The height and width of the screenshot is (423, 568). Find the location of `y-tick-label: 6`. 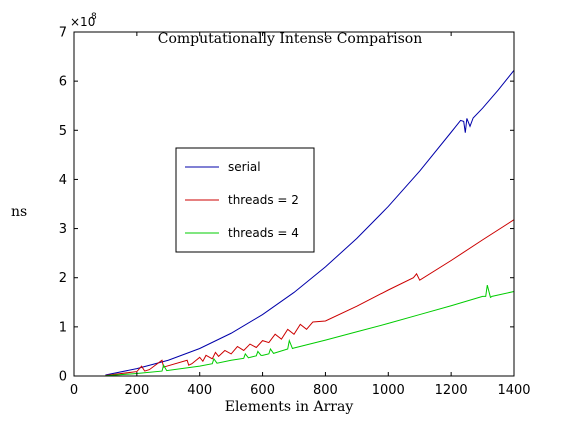

y-tick-label: 6 is located at coordinates (63, 82).